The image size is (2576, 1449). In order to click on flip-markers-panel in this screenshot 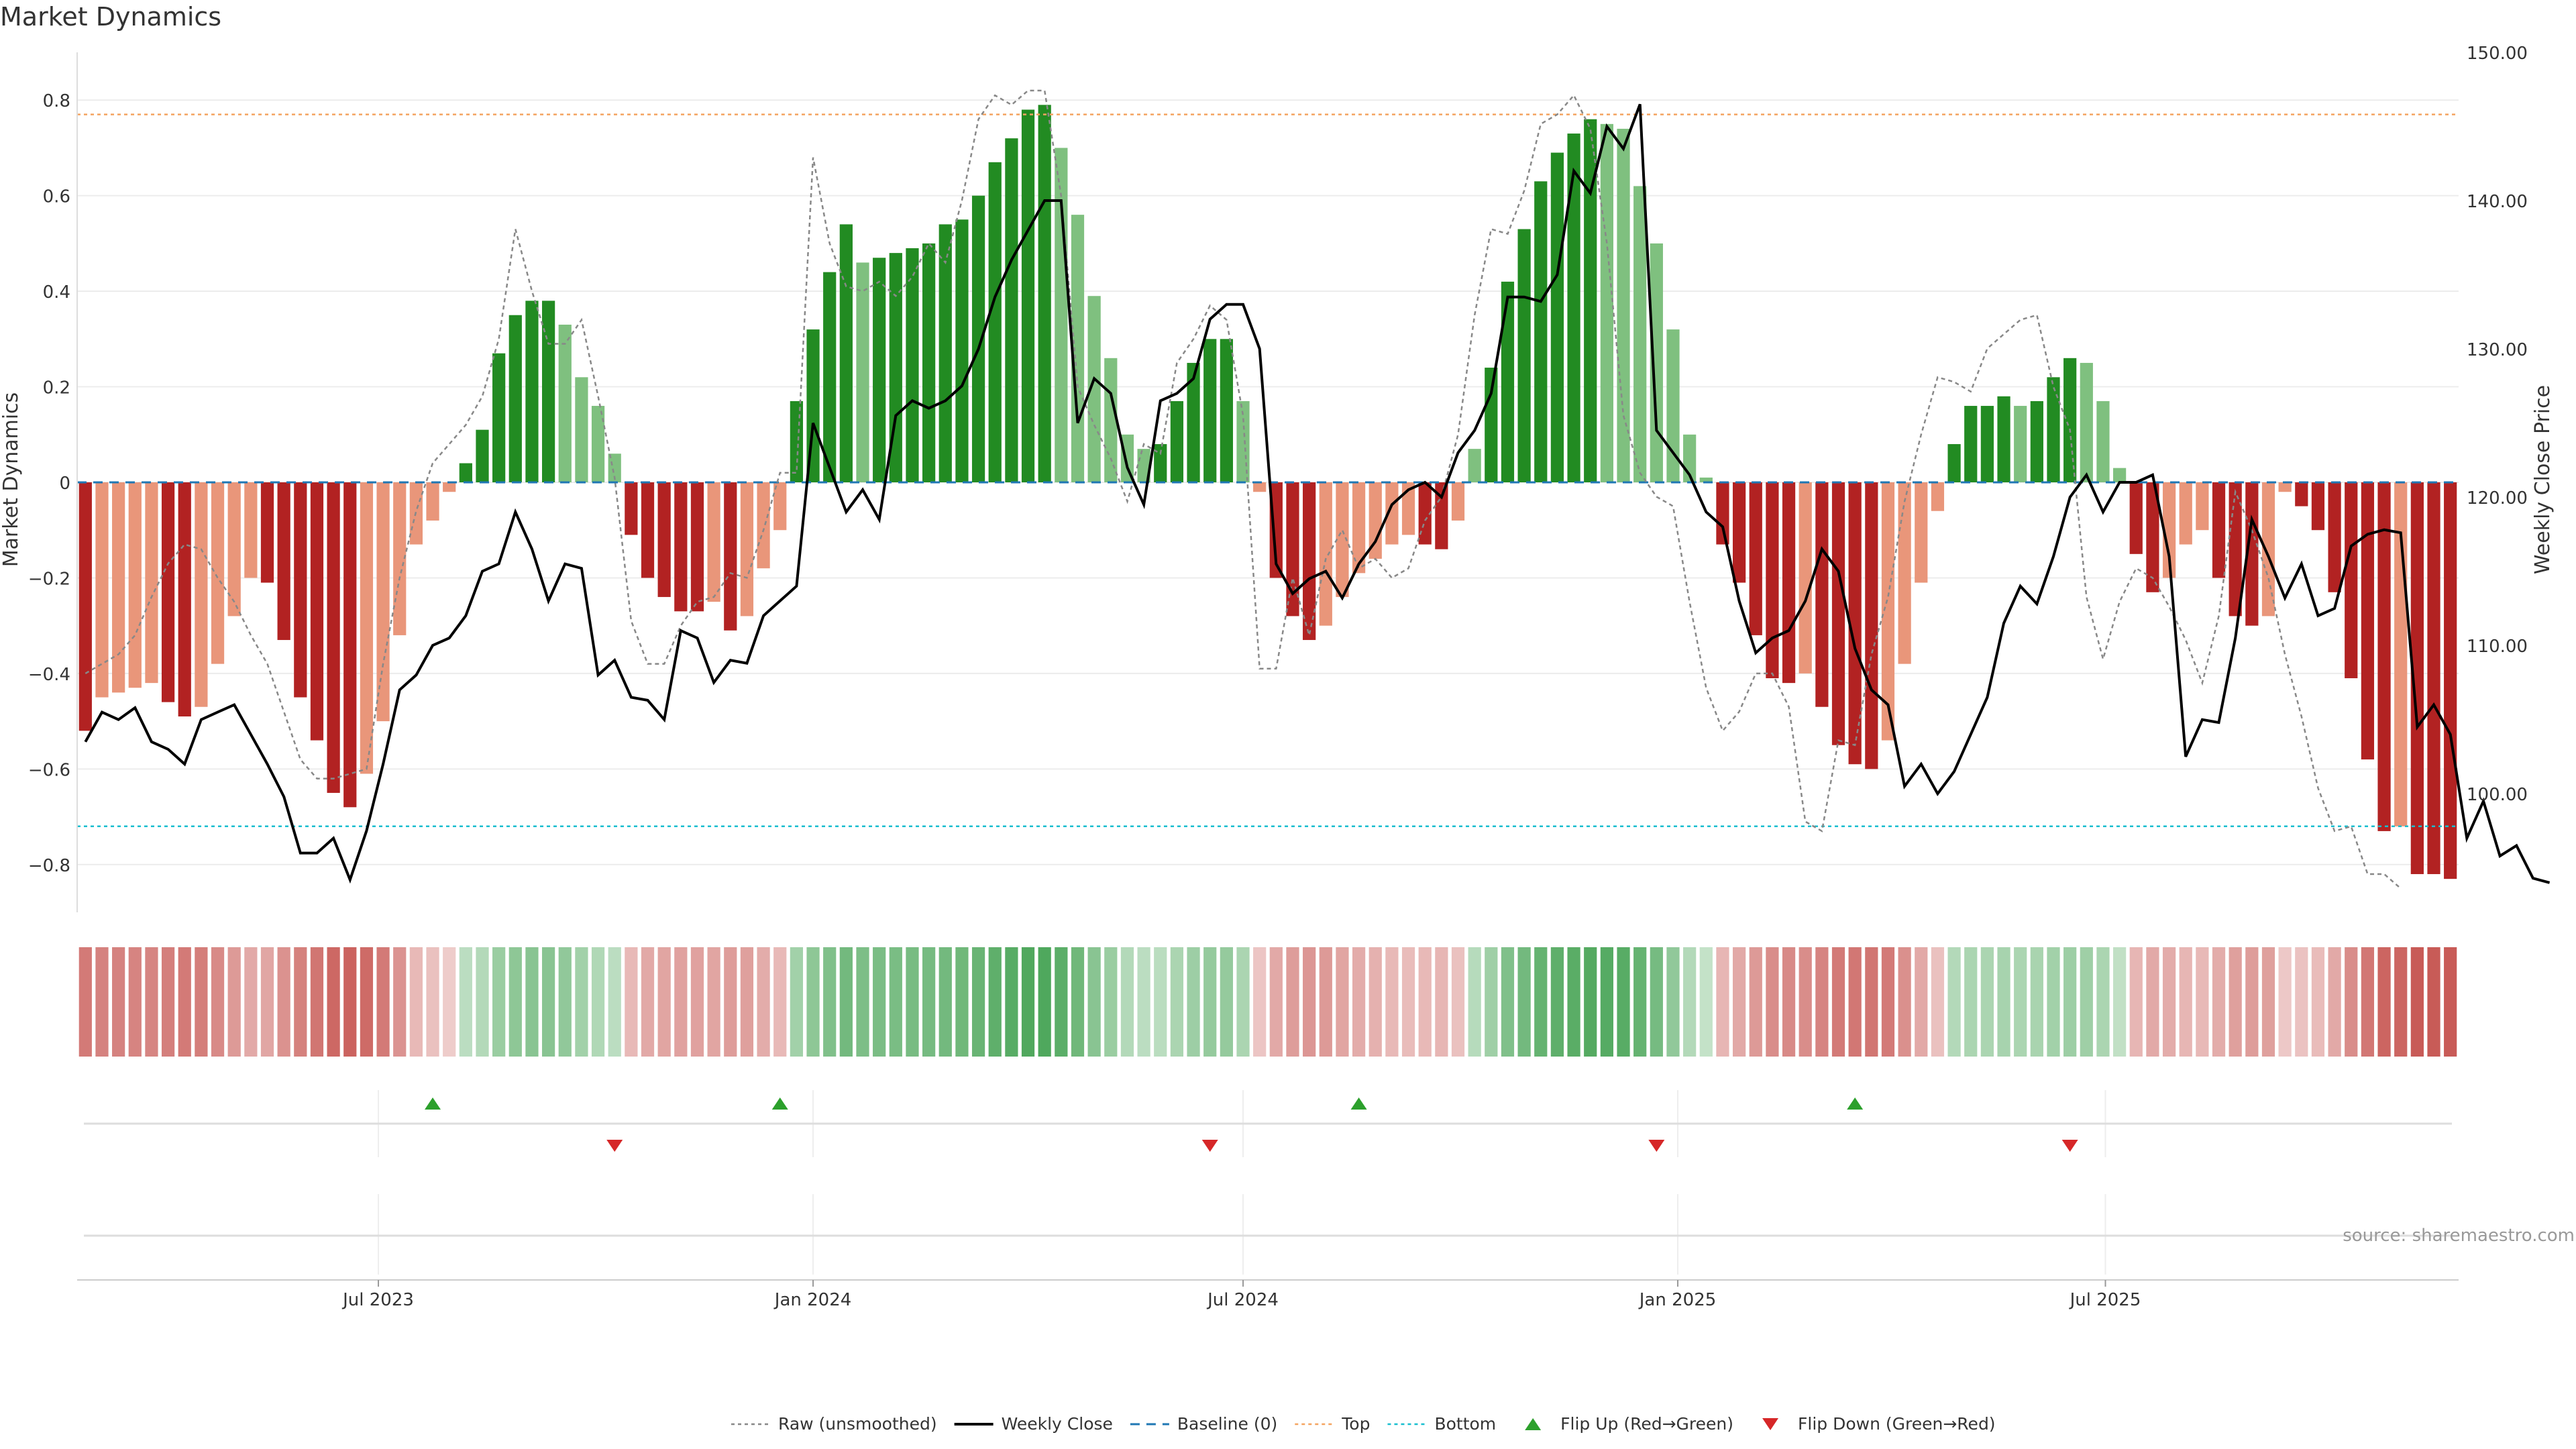, I will do `click(1268, 1123)`.